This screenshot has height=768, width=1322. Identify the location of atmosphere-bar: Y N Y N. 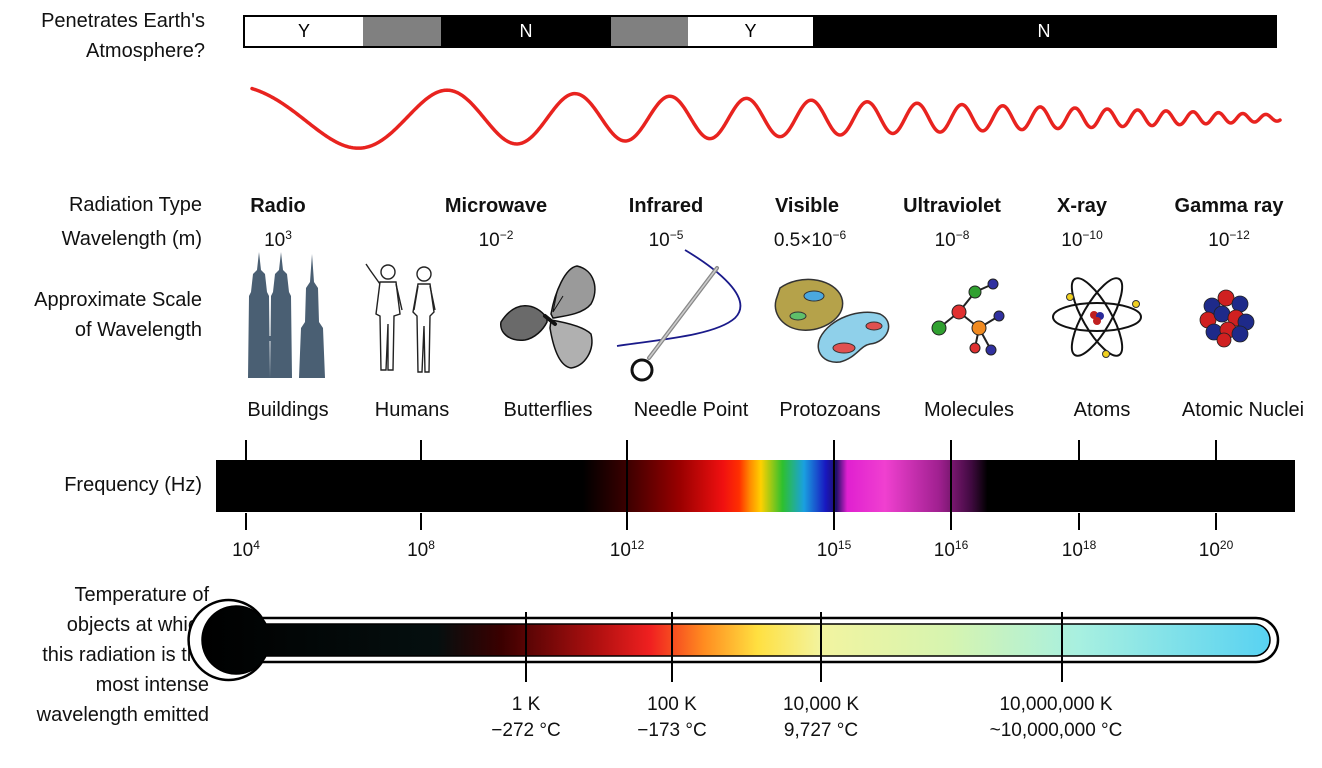
(760, 31).